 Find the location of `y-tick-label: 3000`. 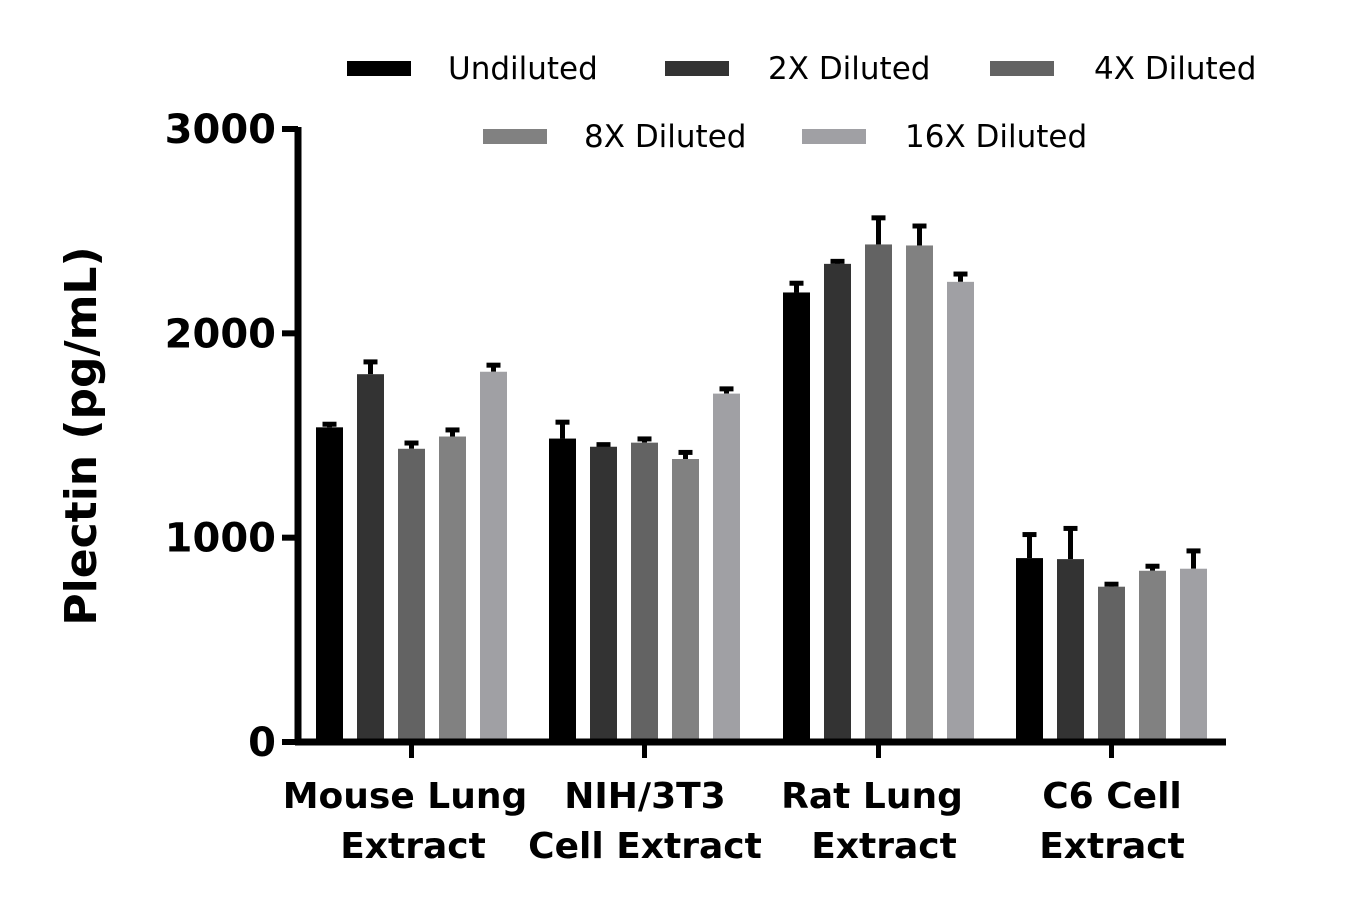

y-tick-label: 3000 is located at coordinates (220, 130).